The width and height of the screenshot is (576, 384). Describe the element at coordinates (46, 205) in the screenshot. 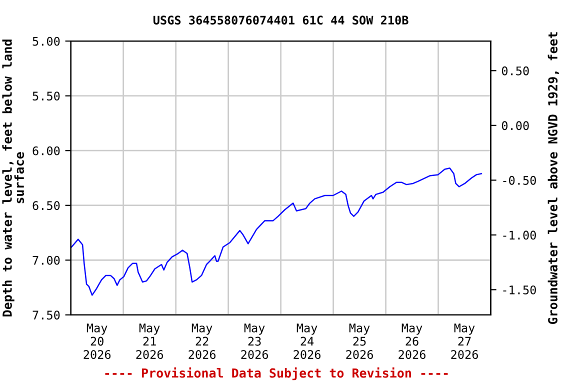

I see `y-tick-label: 6.50` at that location.